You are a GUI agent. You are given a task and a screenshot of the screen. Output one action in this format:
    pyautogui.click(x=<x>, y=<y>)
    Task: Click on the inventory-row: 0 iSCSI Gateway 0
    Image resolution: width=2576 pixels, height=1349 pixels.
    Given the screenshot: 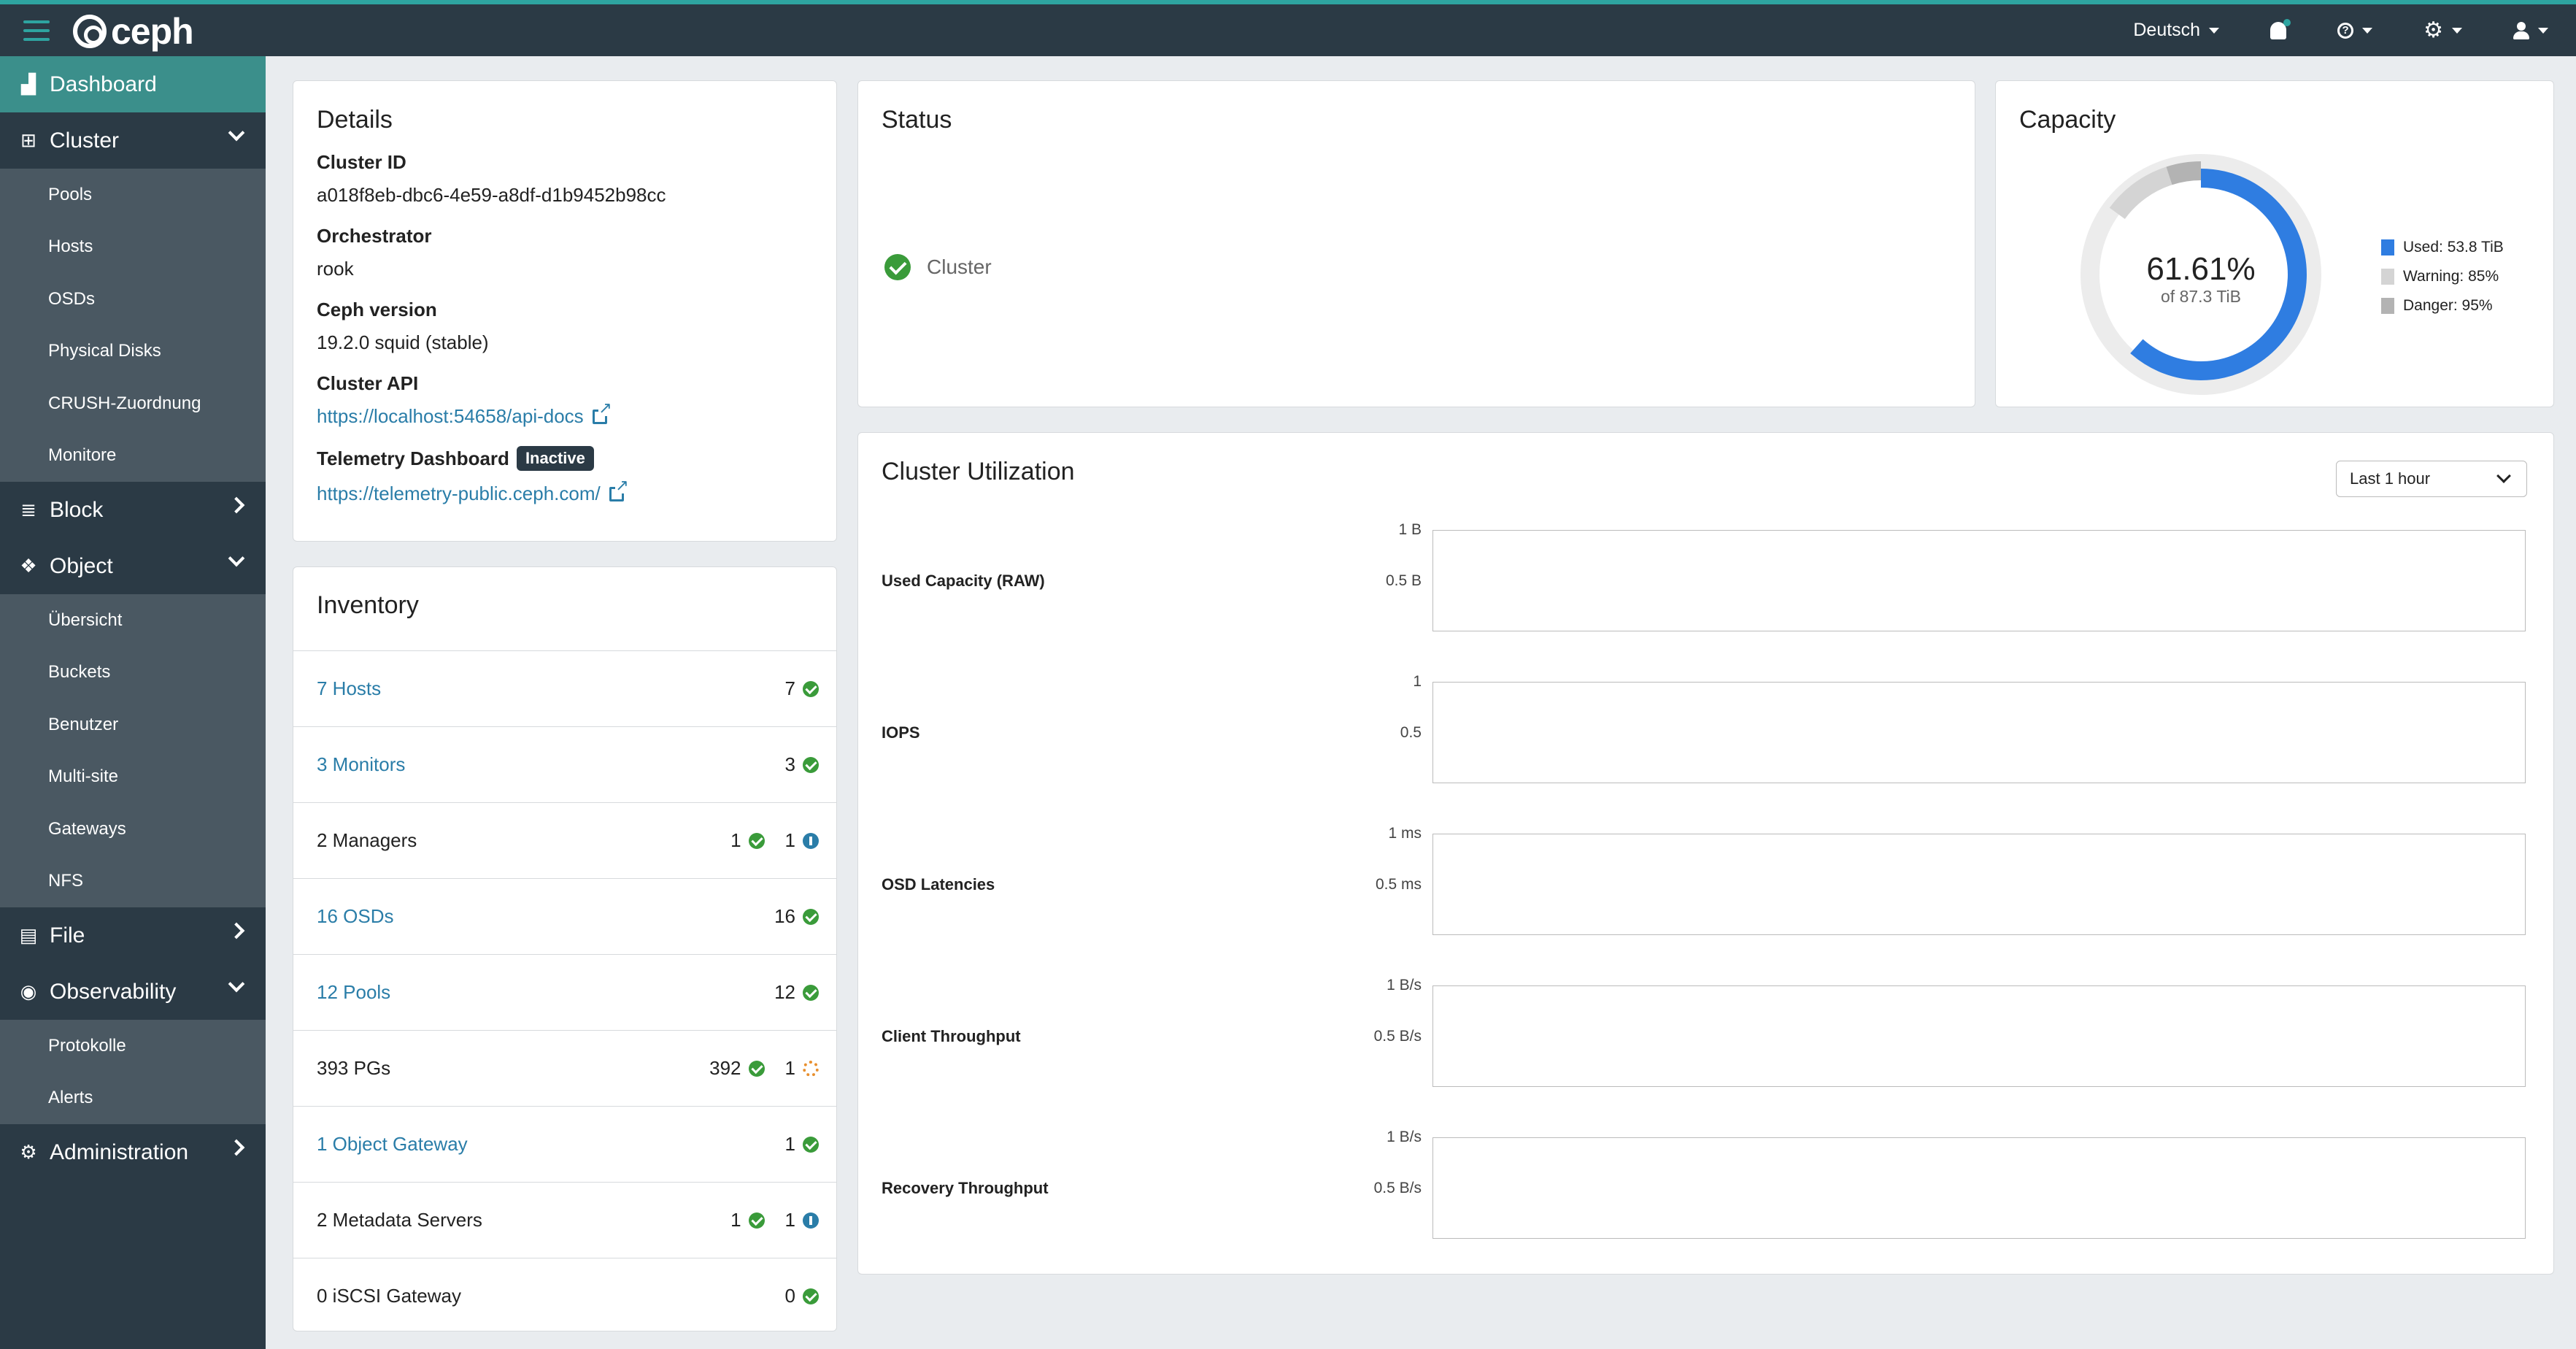 What is the action you would take?
    pyautogui.click(x=564, y=1296)
    